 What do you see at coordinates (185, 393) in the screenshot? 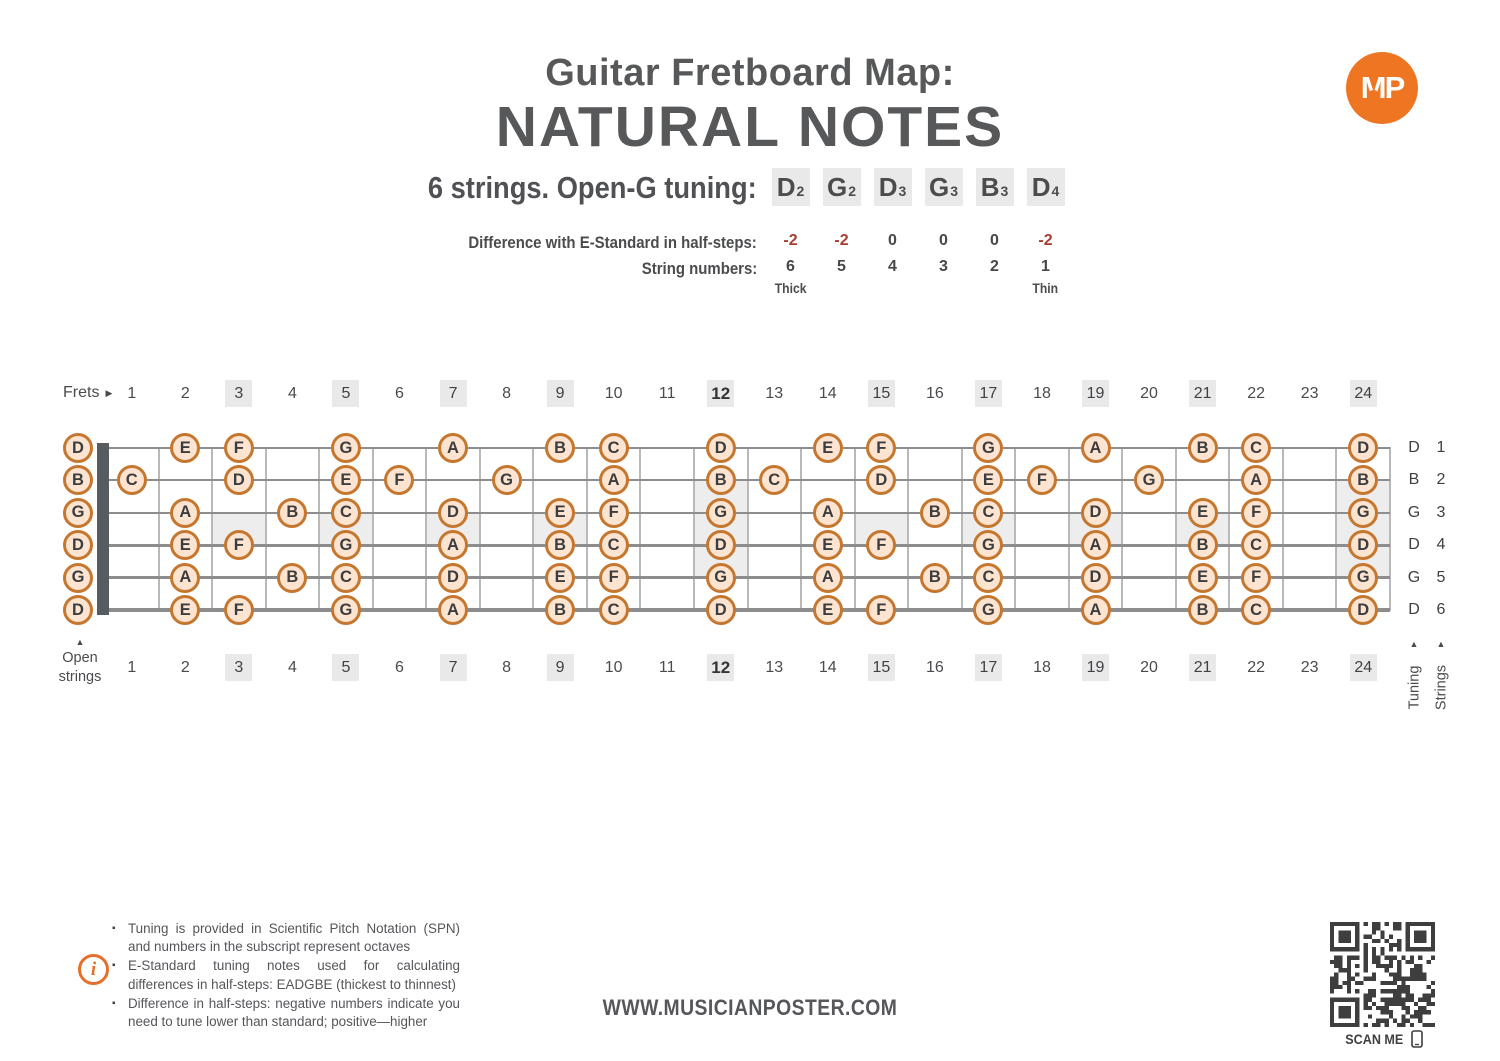
I see `fret-number-top: 2` at bounding box center [185, 393].